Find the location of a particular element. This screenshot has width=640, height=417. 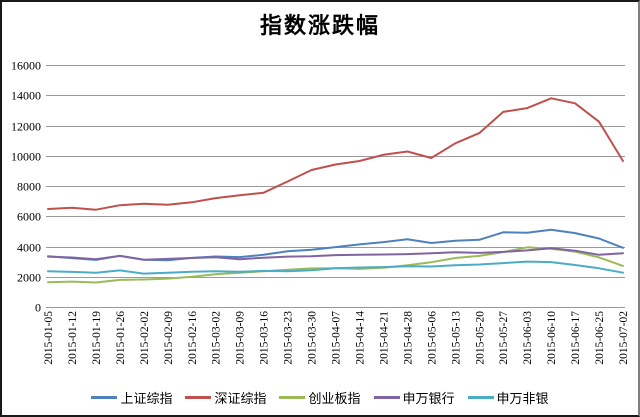

x-axis-tick-label: 2015-02-02 is located at coordinates (145, 338).